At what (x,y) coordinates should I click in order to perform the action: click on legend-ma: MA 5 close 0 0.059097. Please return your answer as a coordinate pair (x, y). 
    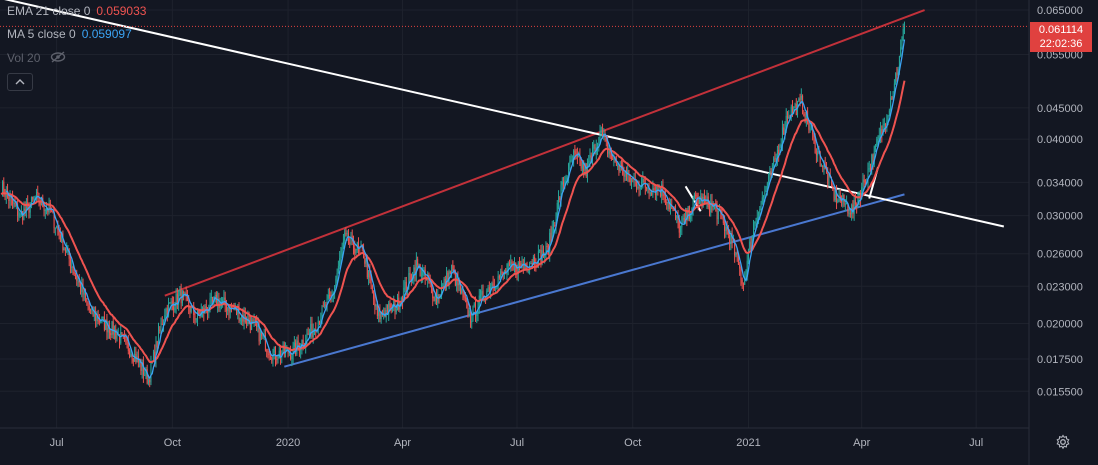
    Looking at the image, I should click on (69, 34).